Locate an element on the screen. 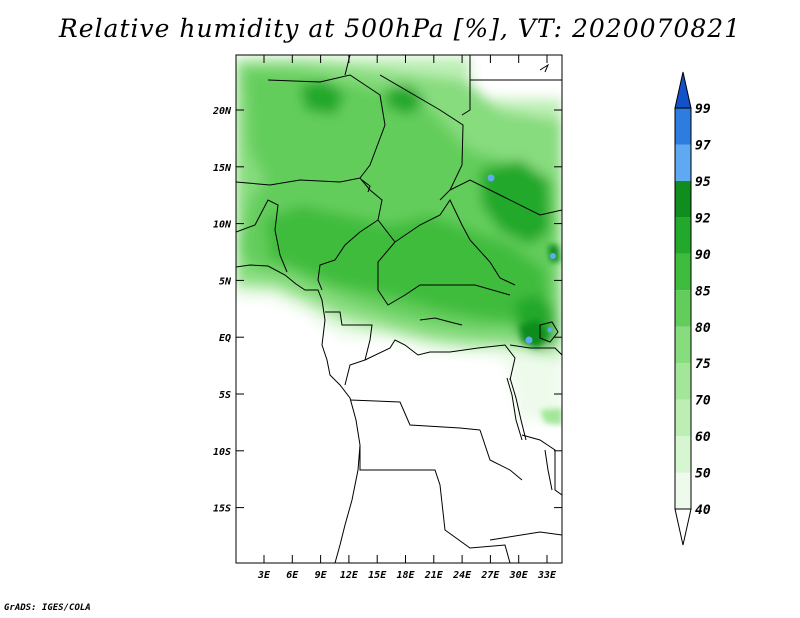 The width and height of the screenshot is (800, 618). humidity-region-90-92-c is located at coordinates (322, 97).